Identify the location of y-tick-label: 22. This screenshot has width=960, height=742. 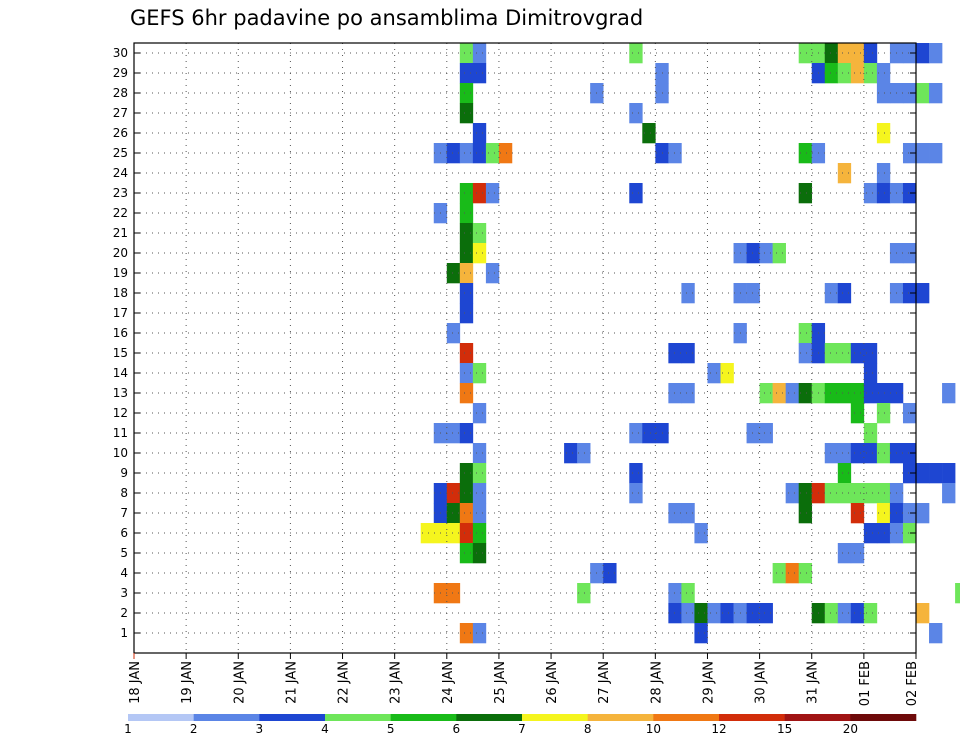
(120, 213).